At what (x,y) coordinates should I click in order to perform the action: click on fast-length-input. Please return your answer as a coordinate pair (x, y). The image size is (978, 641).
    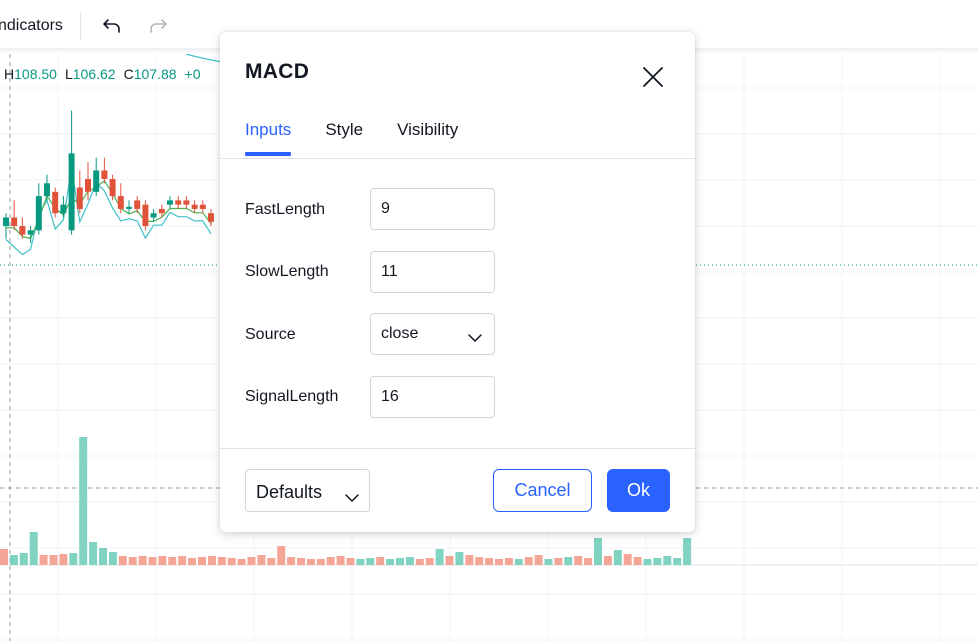
    Looking at the image, I should click on (432, 209).